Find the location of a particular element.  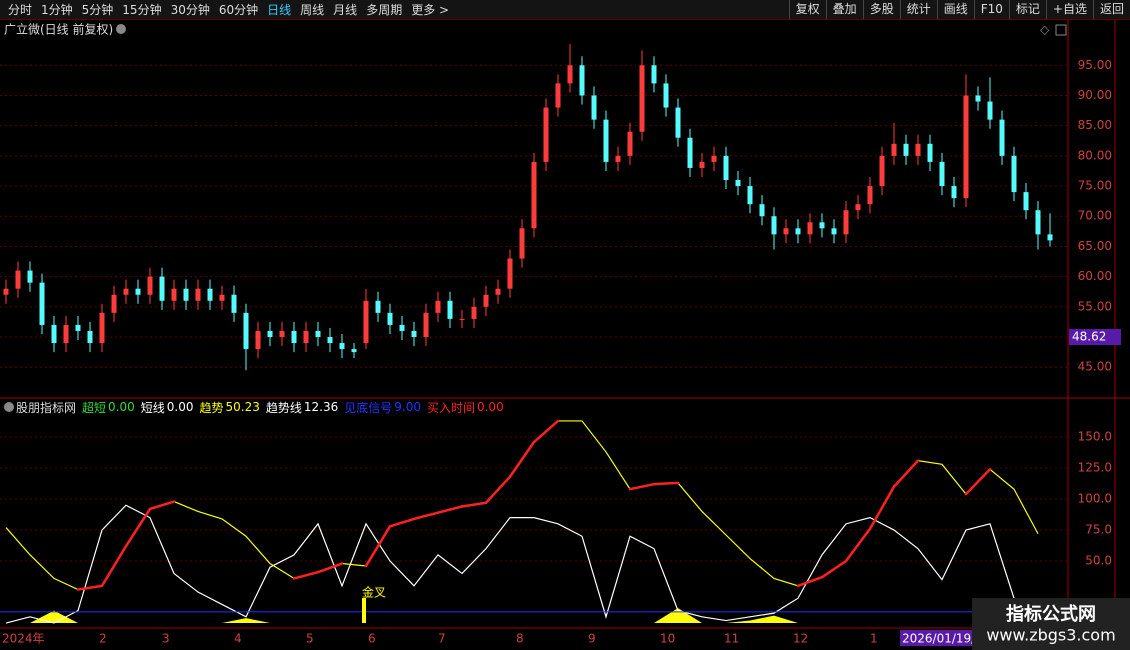

period-tabs: 分时 1分钟 5分钟 15分钟 30分钟 60分钟 日线 周线 月线 多周期 更多 > is located at coordinates (228, 9).